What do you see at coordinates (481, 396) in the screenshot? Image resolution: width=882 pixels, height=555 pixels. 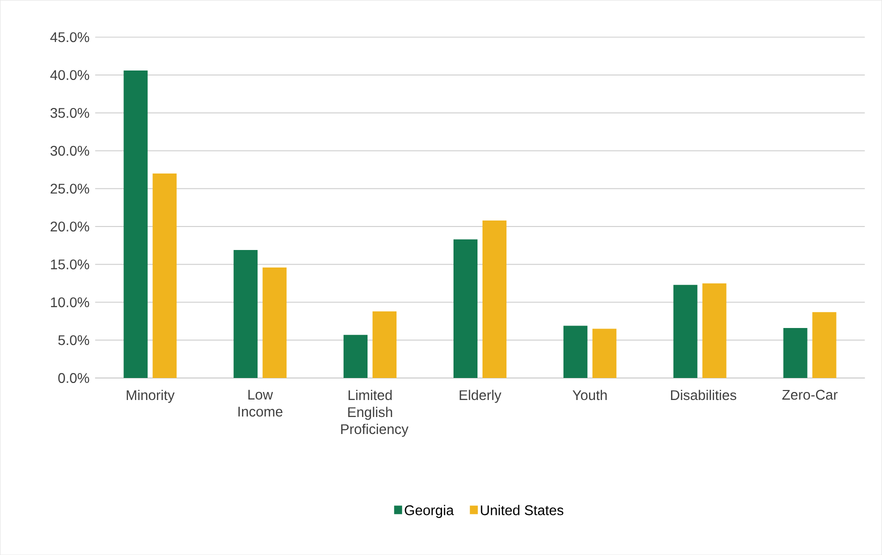 I see `x-tick-label: Elderly` at bounding box center [481, 396].